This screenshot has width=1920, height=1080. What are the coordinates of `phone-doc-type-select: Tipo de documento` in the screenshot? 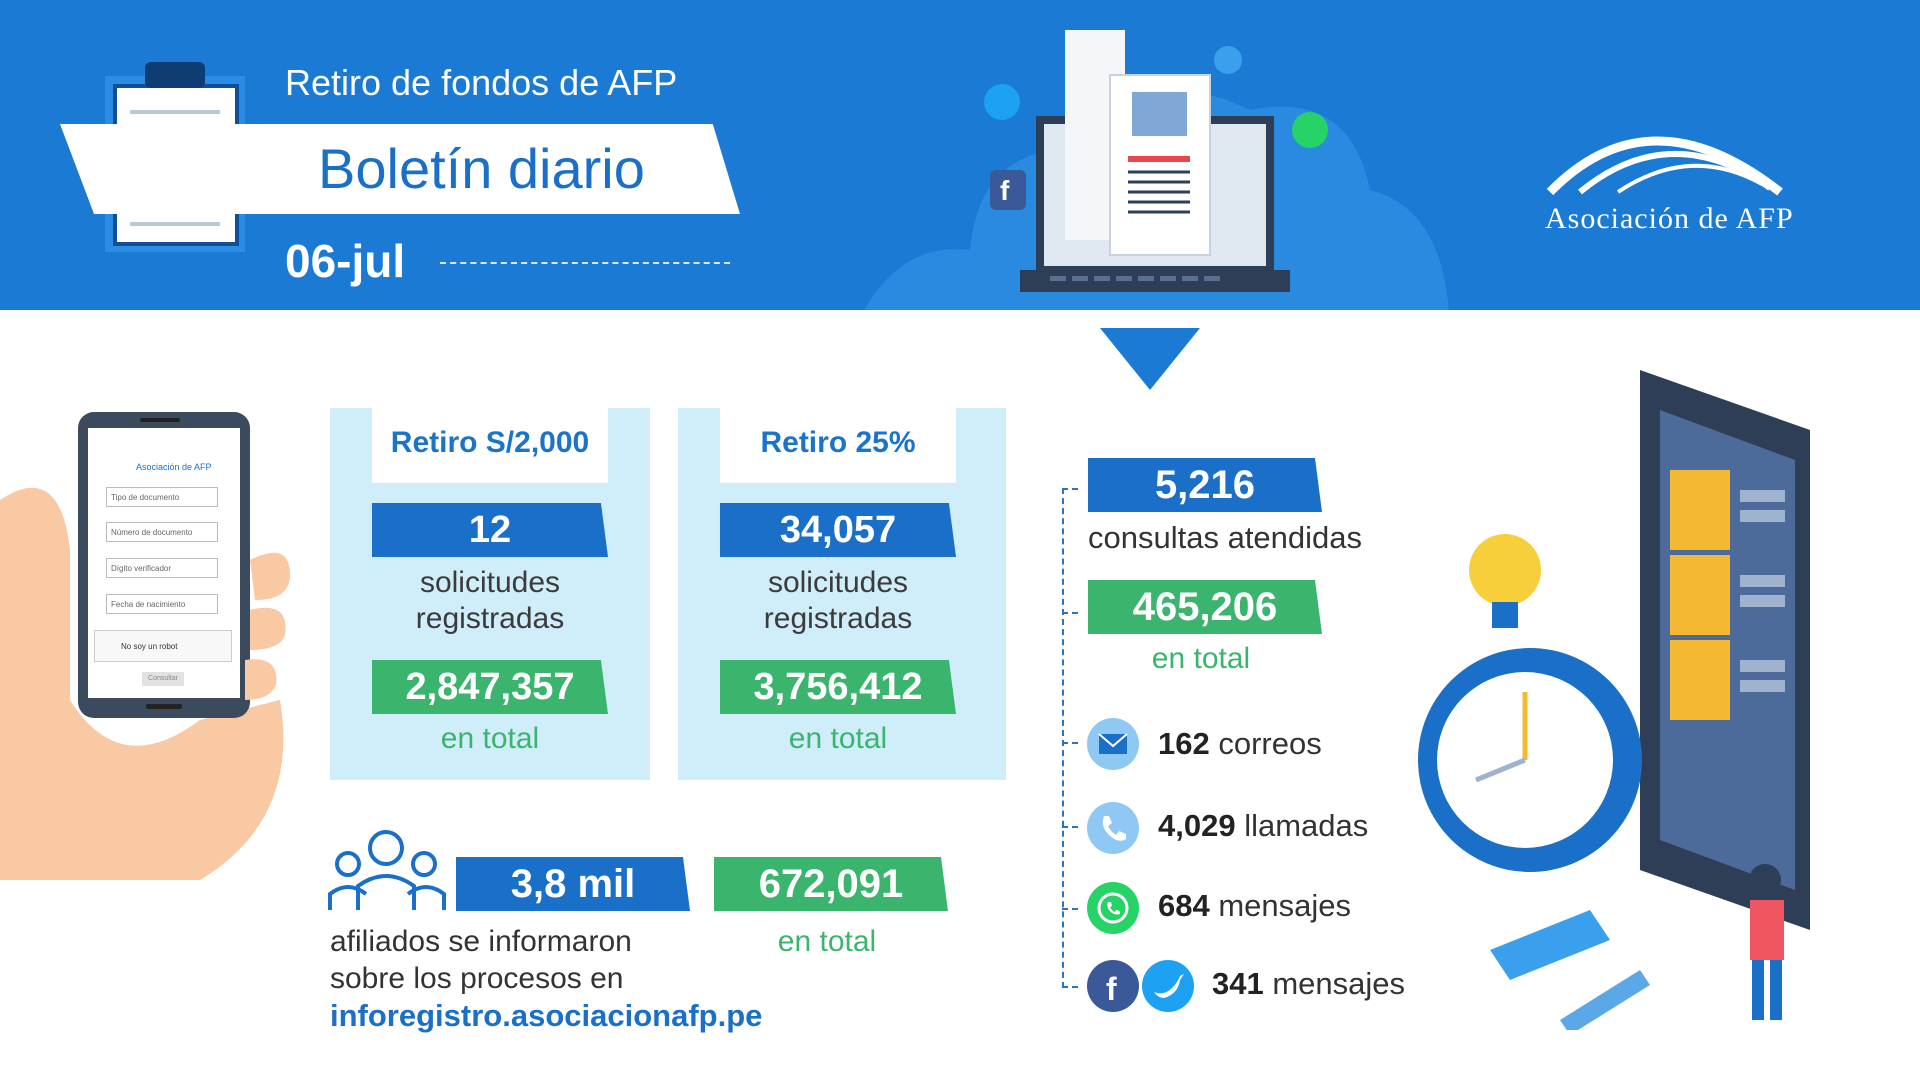 It's located at (162, 497).